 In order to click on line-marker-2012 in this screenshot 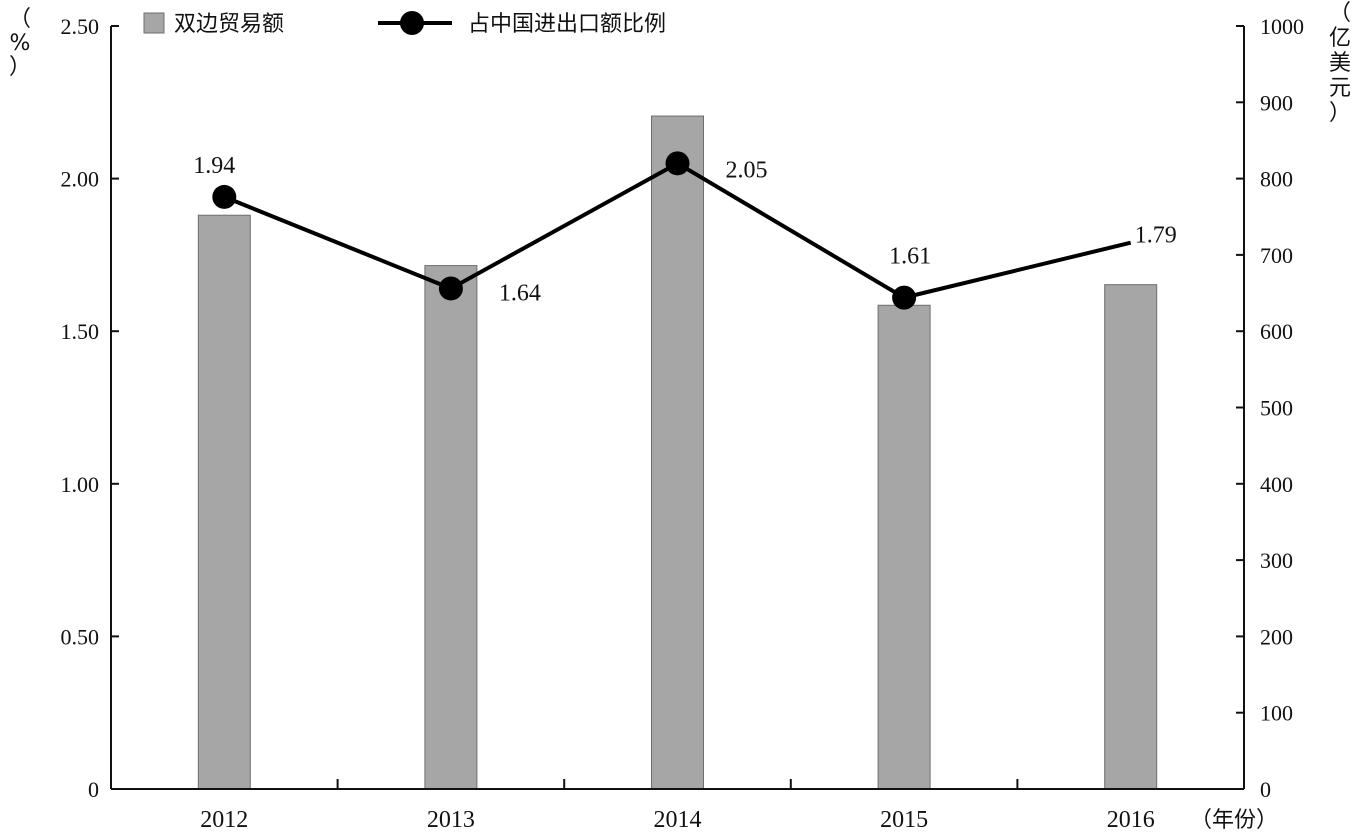, I will do `click(224, 196)`.